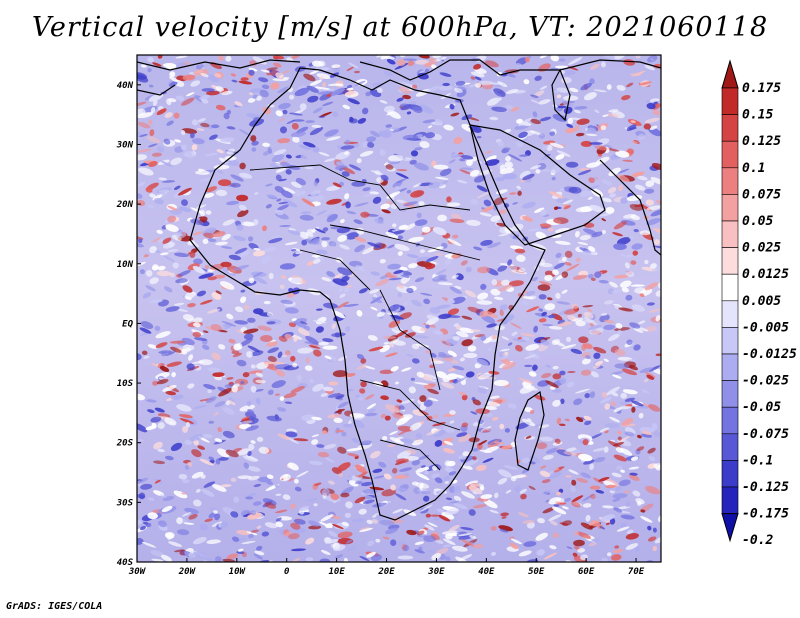 The width and height of the screenshot is (800, 618). Describe the element at coordinates (436, 572) in the screenshot. I see `lon-tick-label: 30E` at that location.